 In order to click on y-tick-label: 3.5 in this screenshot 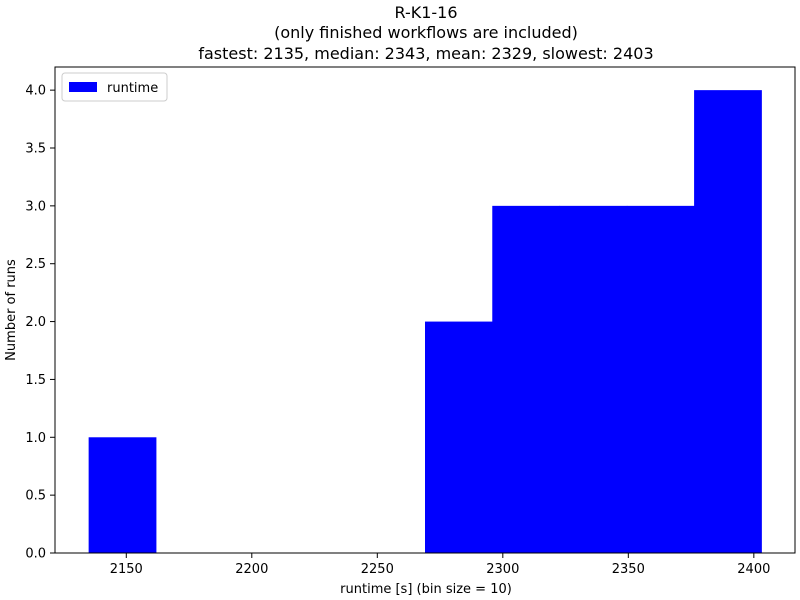, I will do `click(35, 149)`.